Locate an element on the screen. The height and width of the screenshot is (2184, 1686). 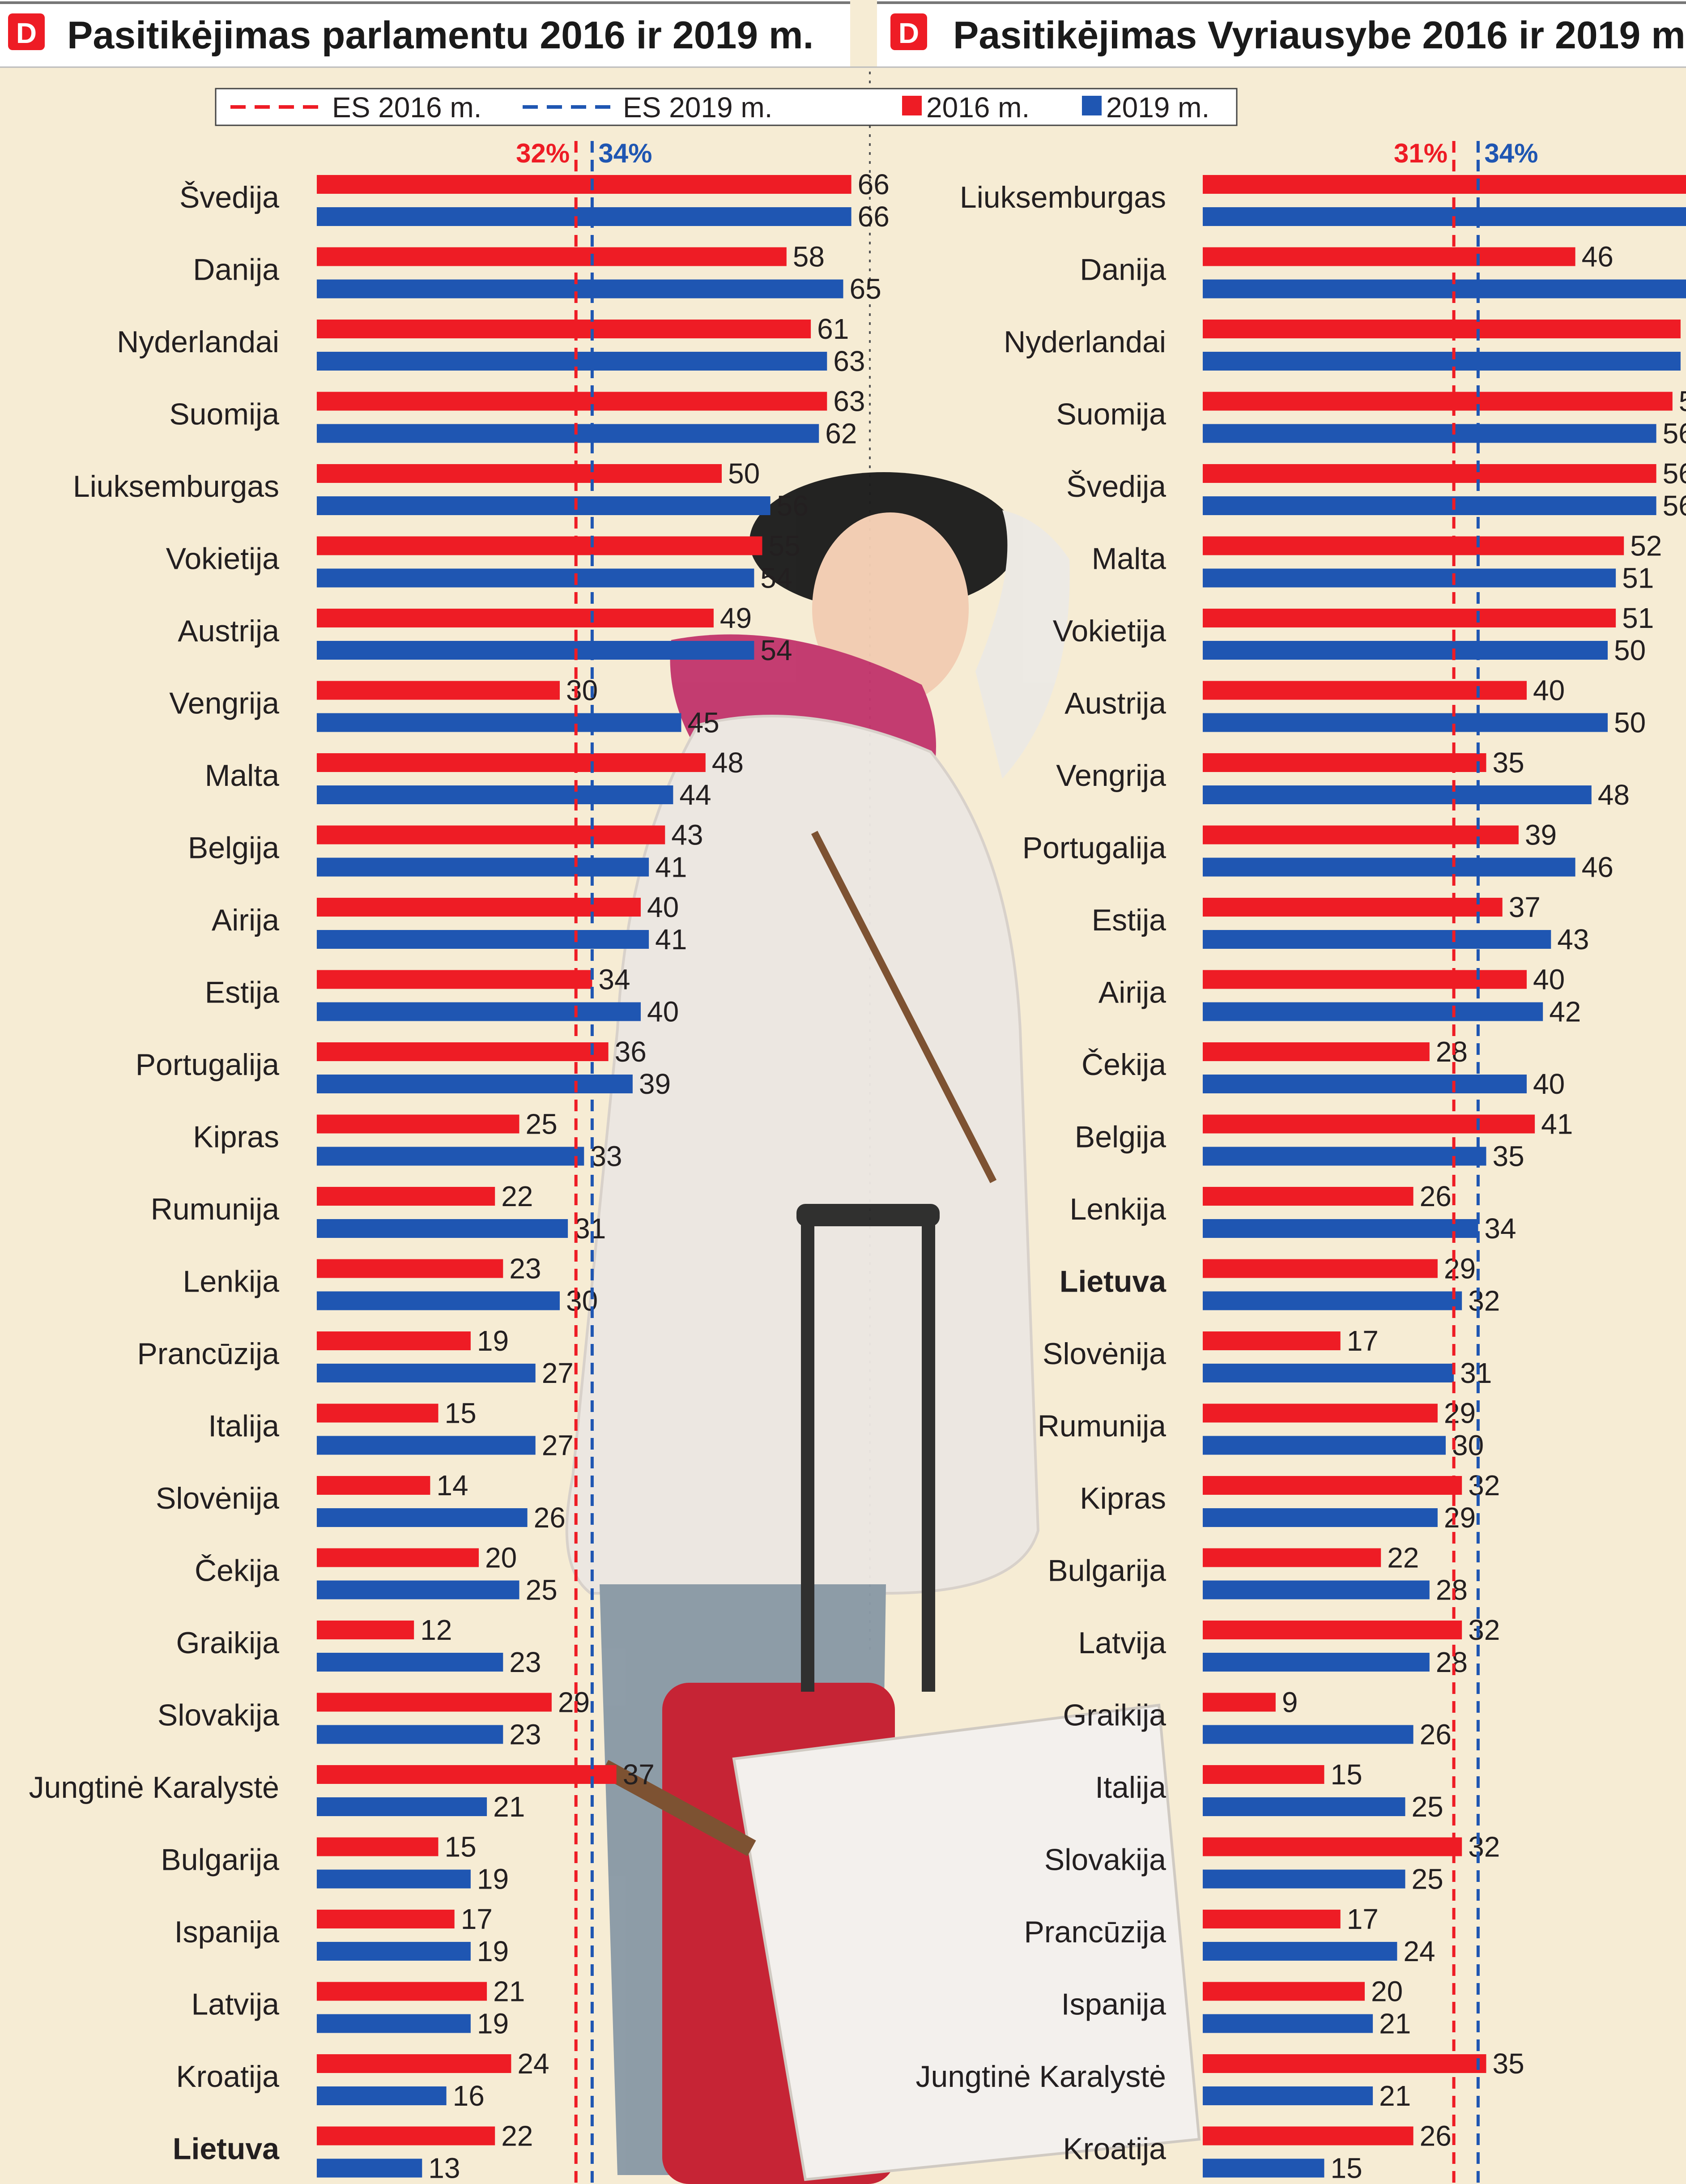
country-label-slovakija: Slovakija is located at coordinates (218, 1715).